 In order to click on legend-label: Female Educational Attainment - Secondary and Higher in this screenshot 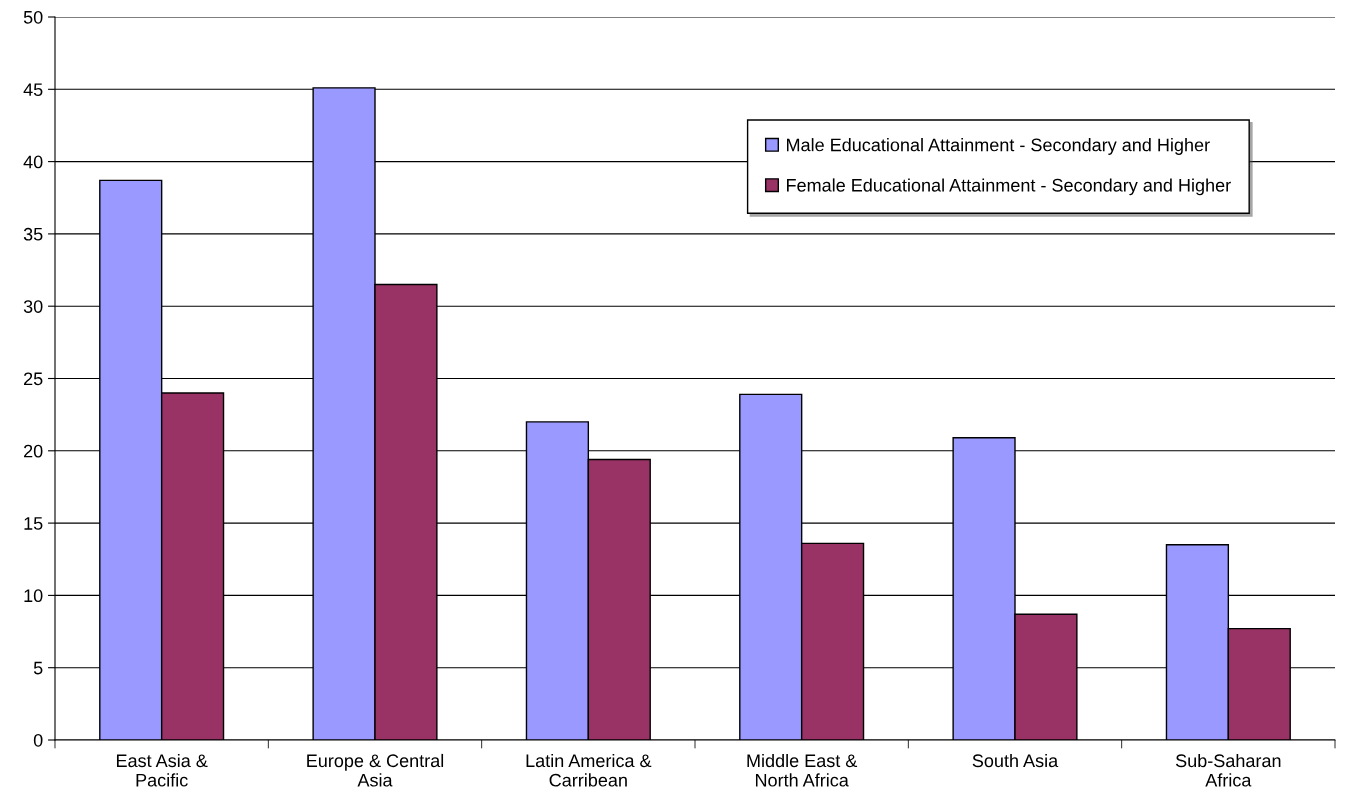, I will do `click(1009, 187)`.